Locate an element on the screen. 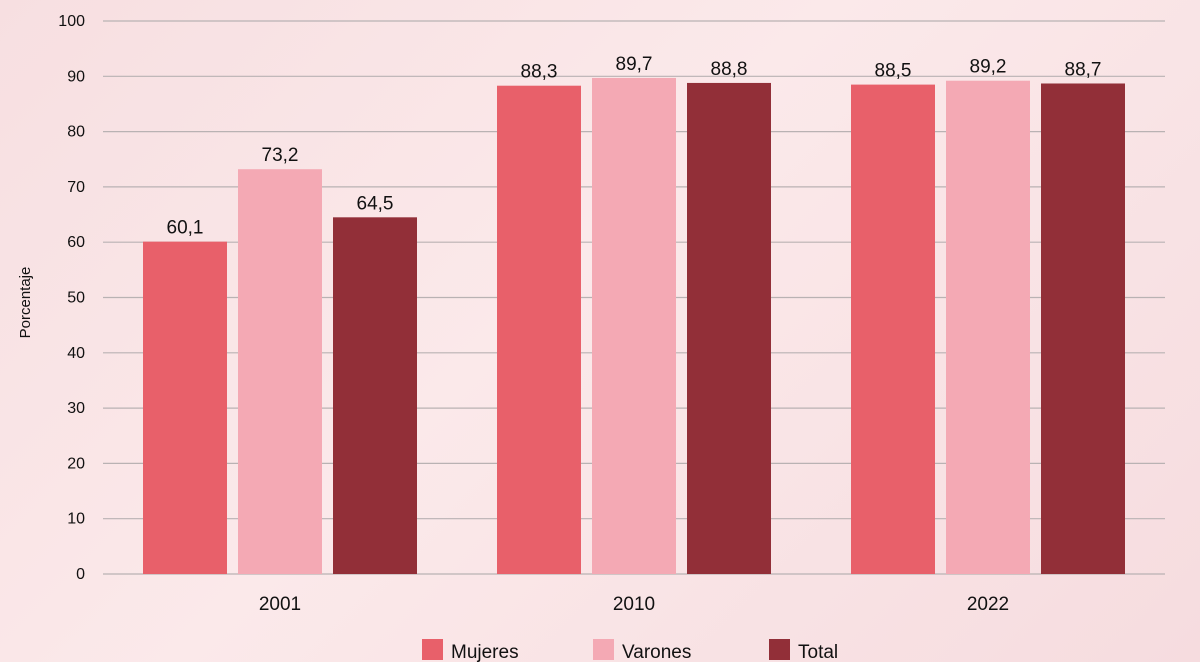 The width and height of the screenshot is (1200, 662). bar-varones-2010 is located at coordinates (634, 326).